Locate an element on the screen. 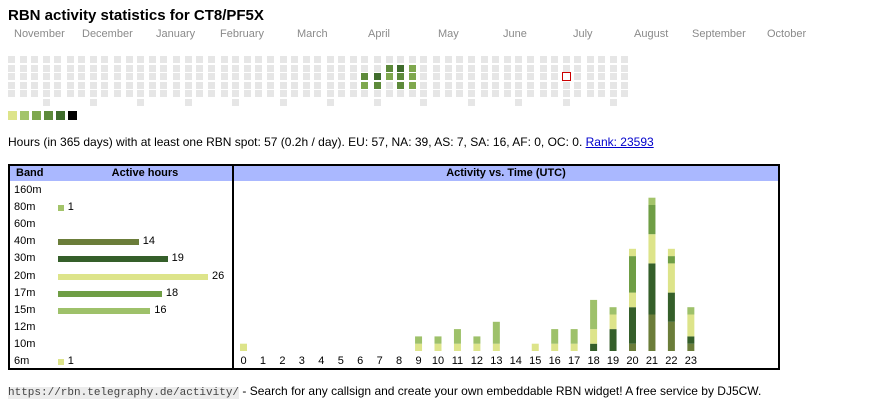  rank-link: Rank: 23593 is located at coordinates (619, 142).